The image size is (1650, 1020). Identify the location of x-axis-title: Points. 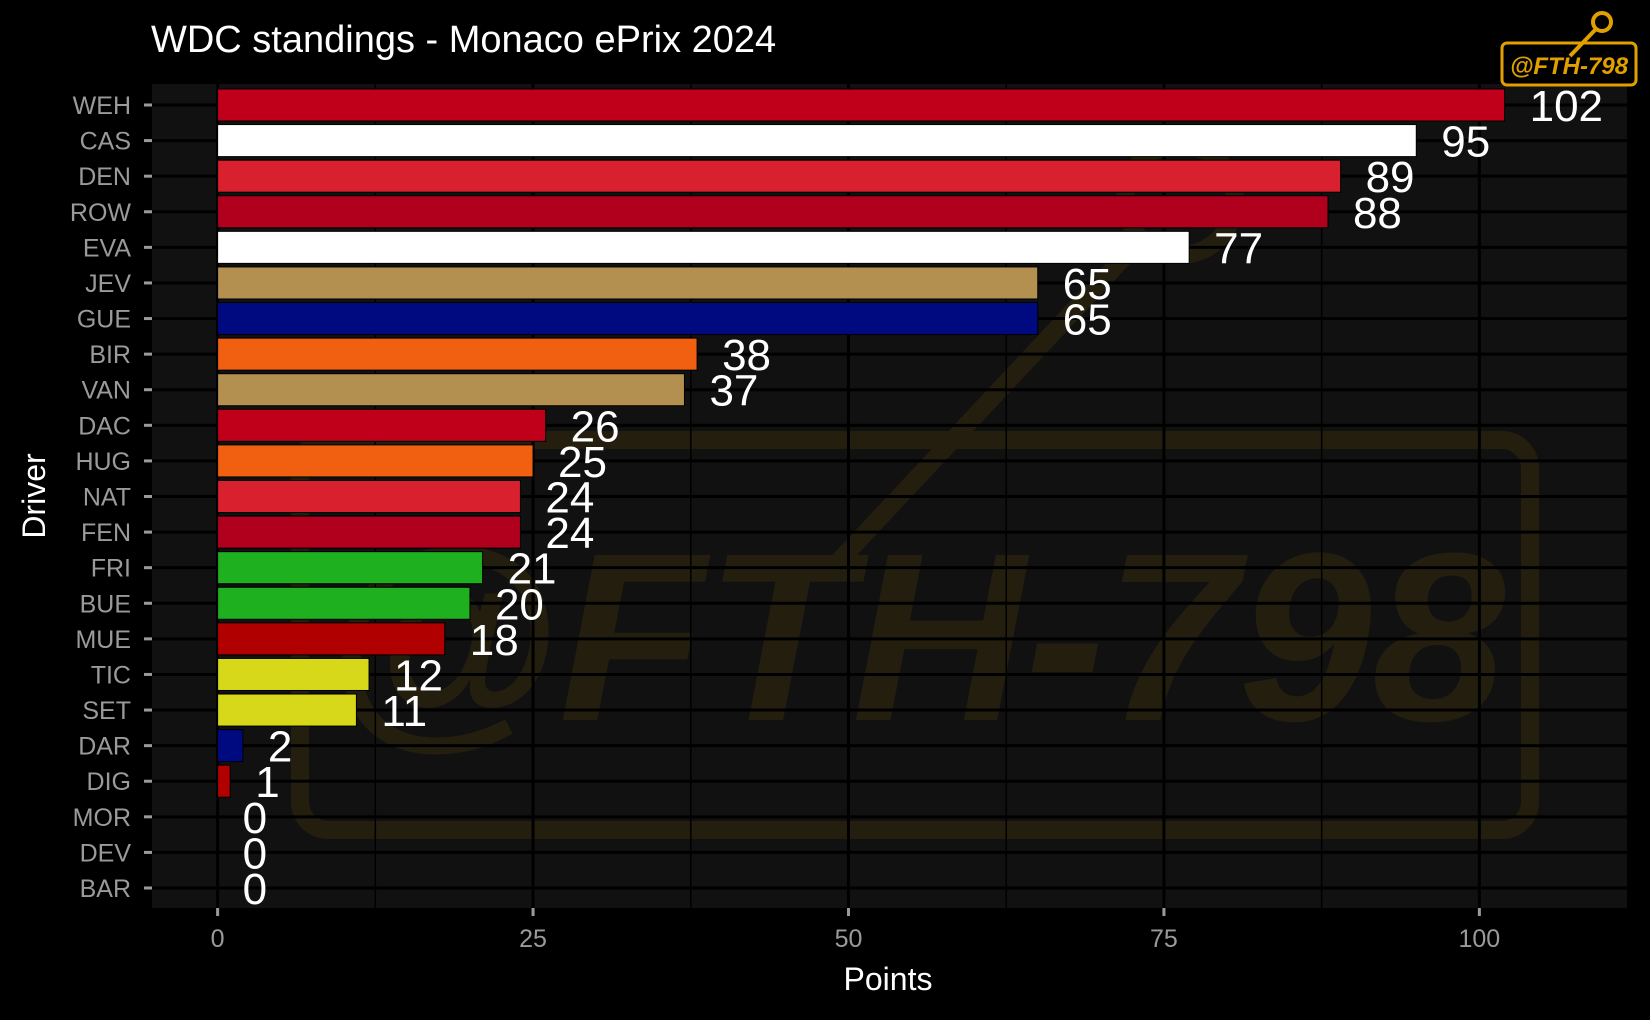
(888, 979).